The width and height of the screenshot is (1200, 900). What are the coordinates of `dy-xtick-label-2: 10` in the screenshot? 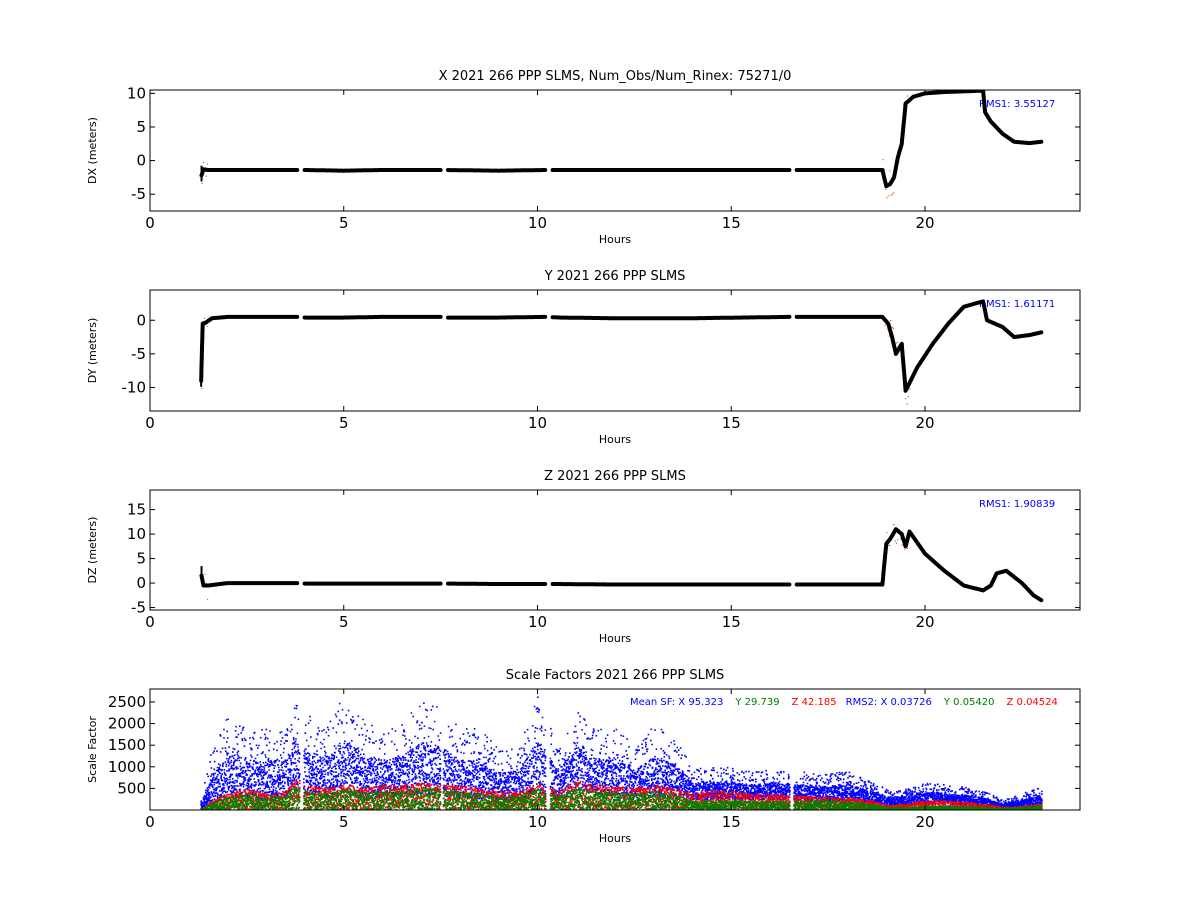 It's located at (537, 423).